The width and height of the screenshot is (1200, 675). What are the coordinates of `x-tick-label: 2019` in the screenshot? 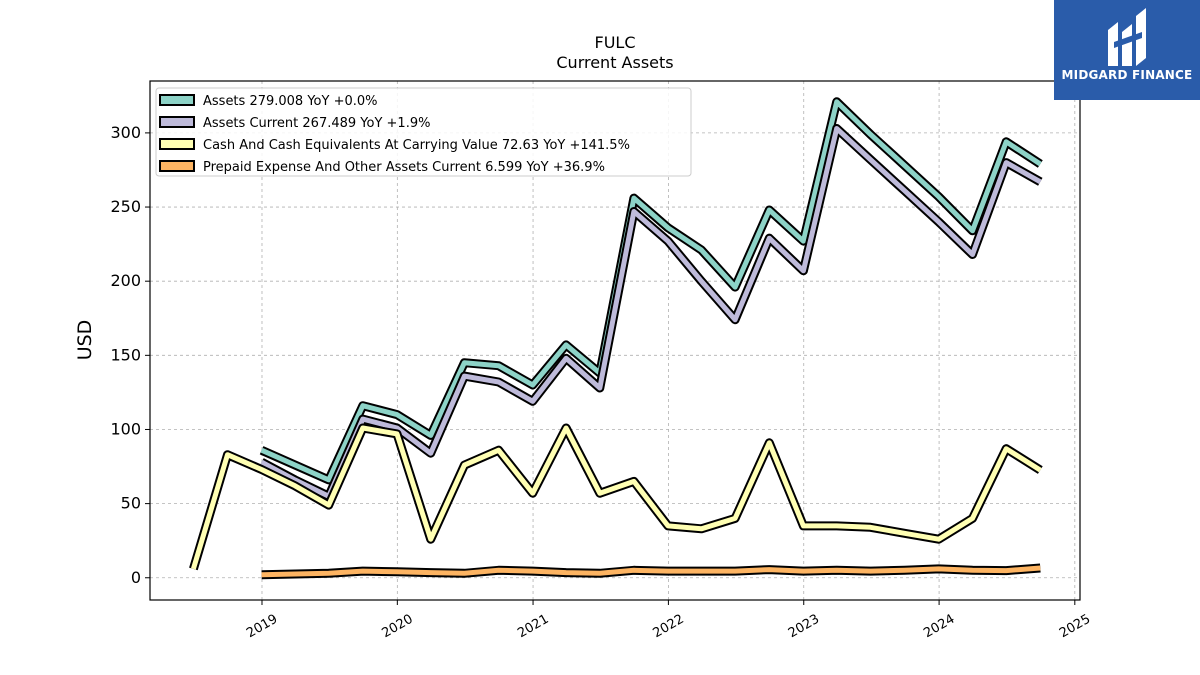 It's located at (262, 627).